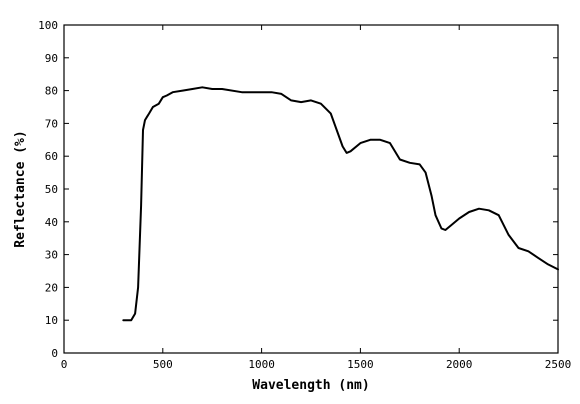  Describe the element at coordinates (310, 385) in the screenshot. I see `x-axis-title: Wavelength (nm)` at that location.